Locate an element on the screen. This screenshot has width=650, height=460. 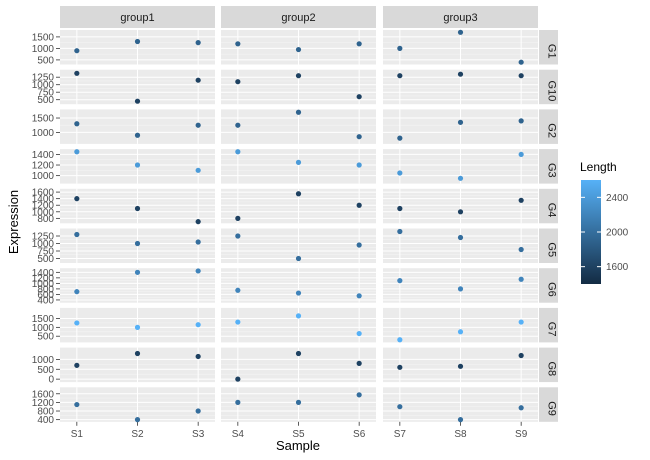
data-point-G1-S2 is located at coordinates (137, 41).